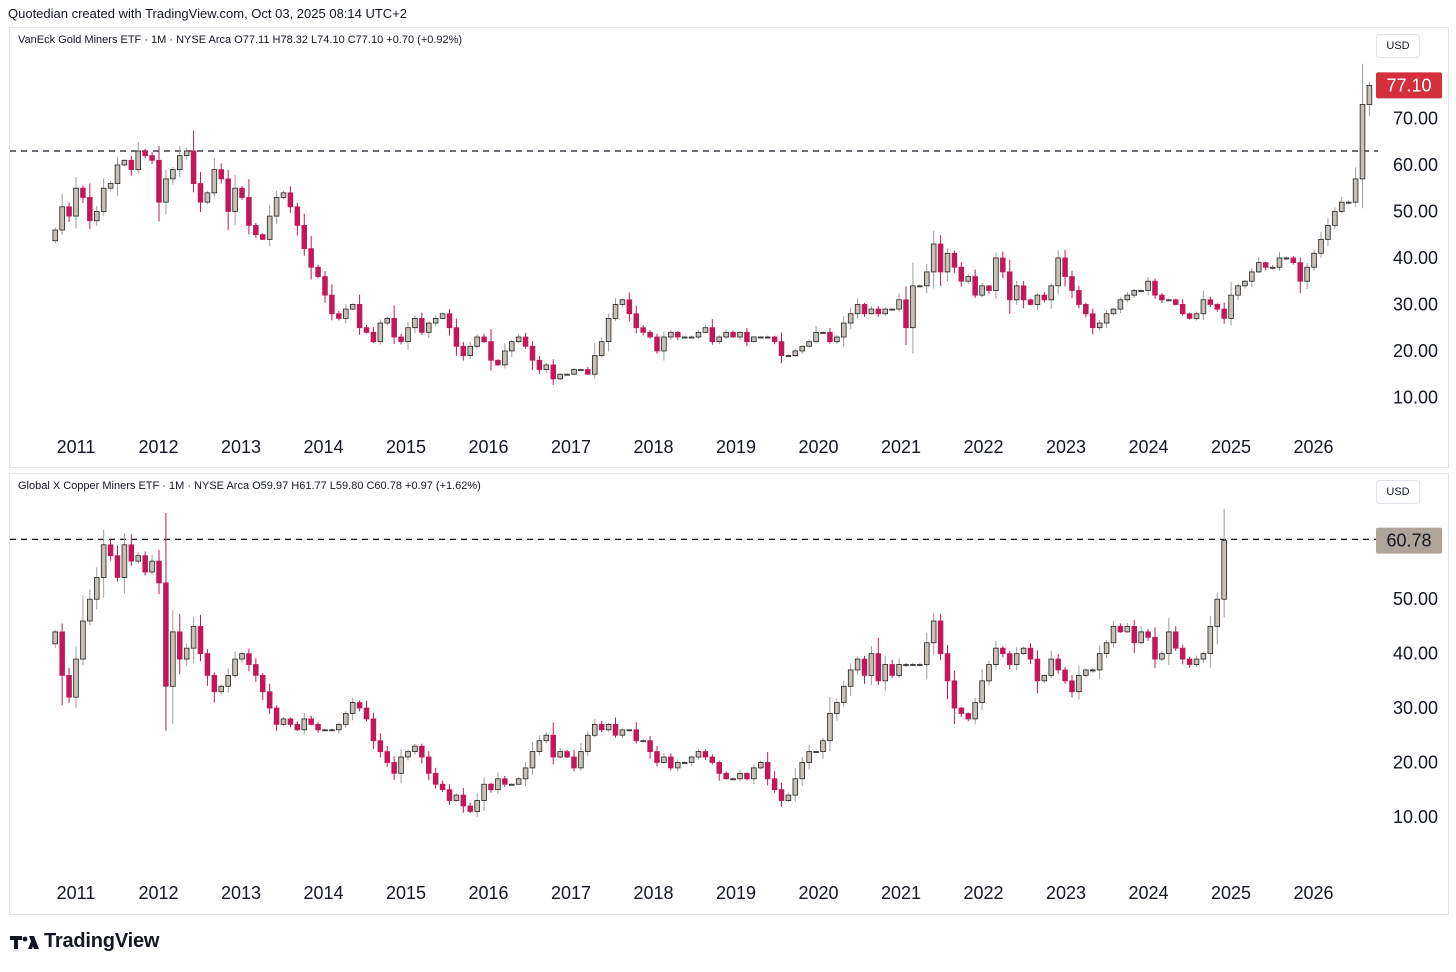  I want to click on x-tick-2020: 2020, so click(818, 893).